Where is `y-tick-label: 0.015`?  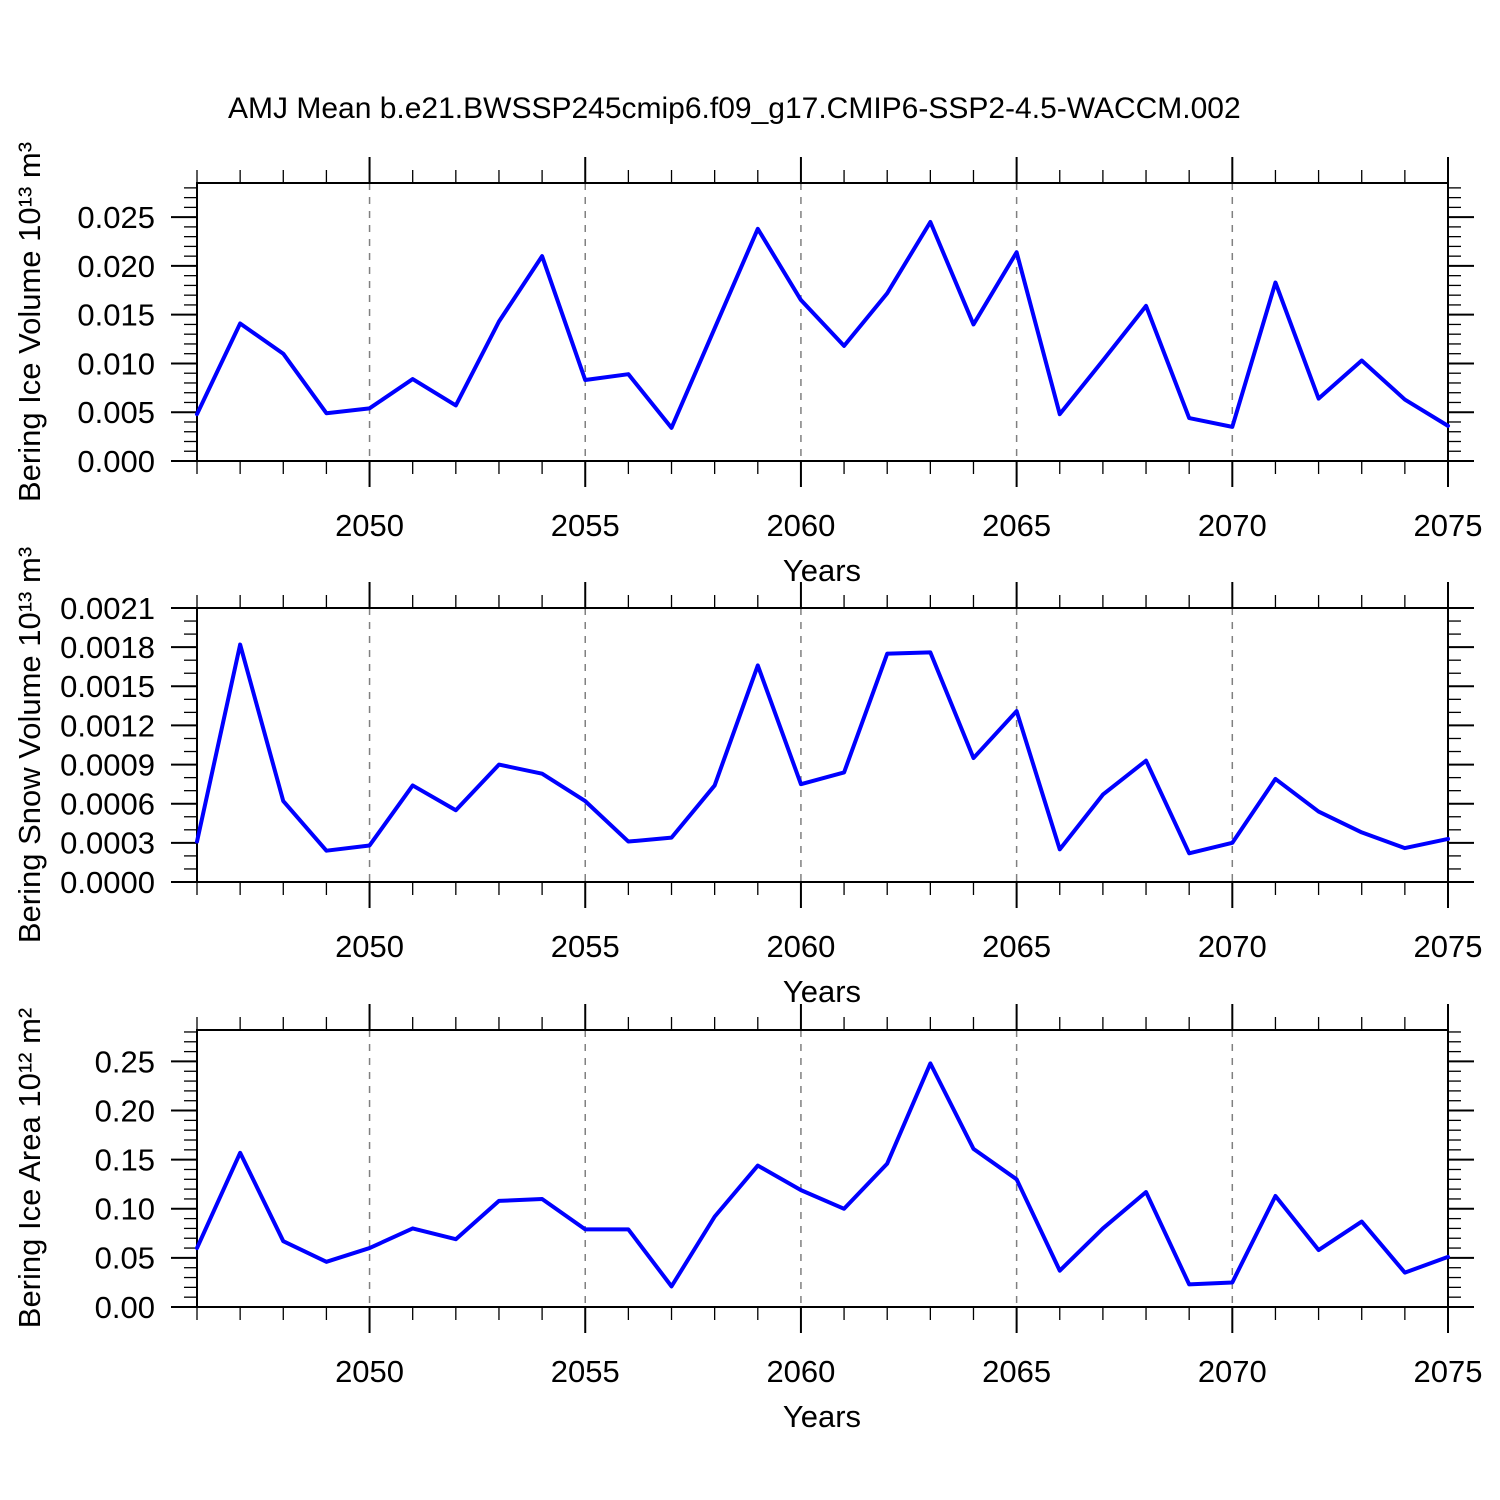 y-tick-label: 0.015 is located at coordinates (116, 315).